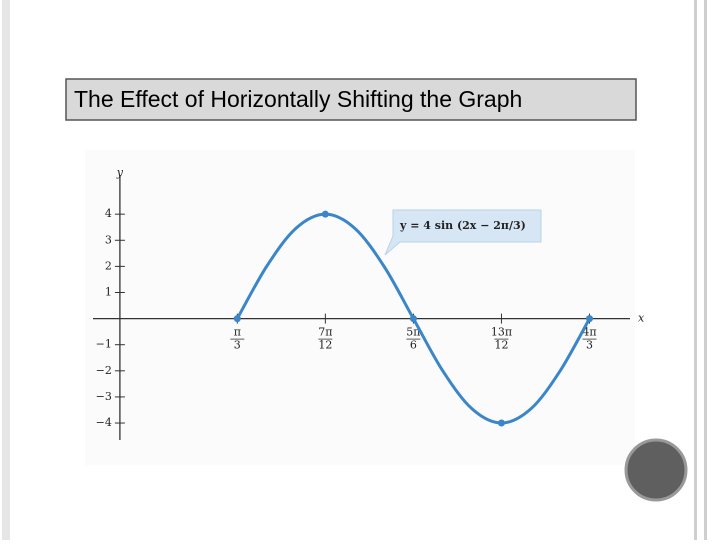 Image resolution: width=720 pixels, height=545 pixels. Describe the element at coordinates (104, 396) in the screenshot. I see `y-tick-label: −3` at that location.